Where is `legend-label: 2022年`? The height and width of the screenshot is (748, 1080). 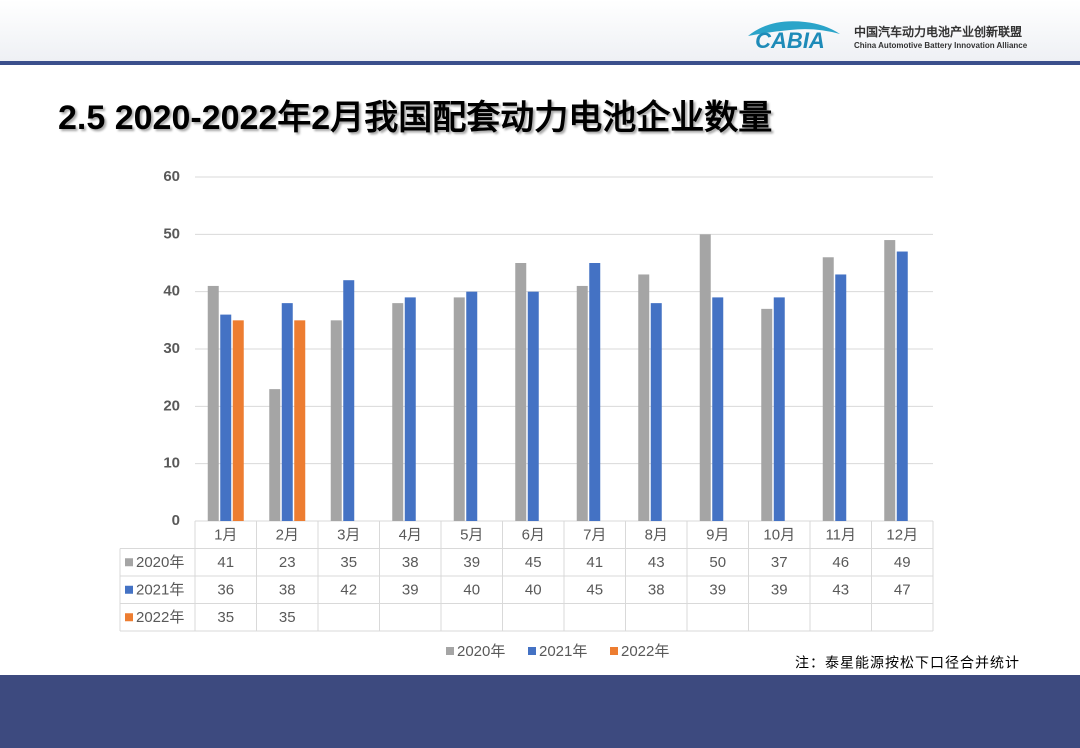
legend-label: 2022年 is located at coordinates (645, 651).